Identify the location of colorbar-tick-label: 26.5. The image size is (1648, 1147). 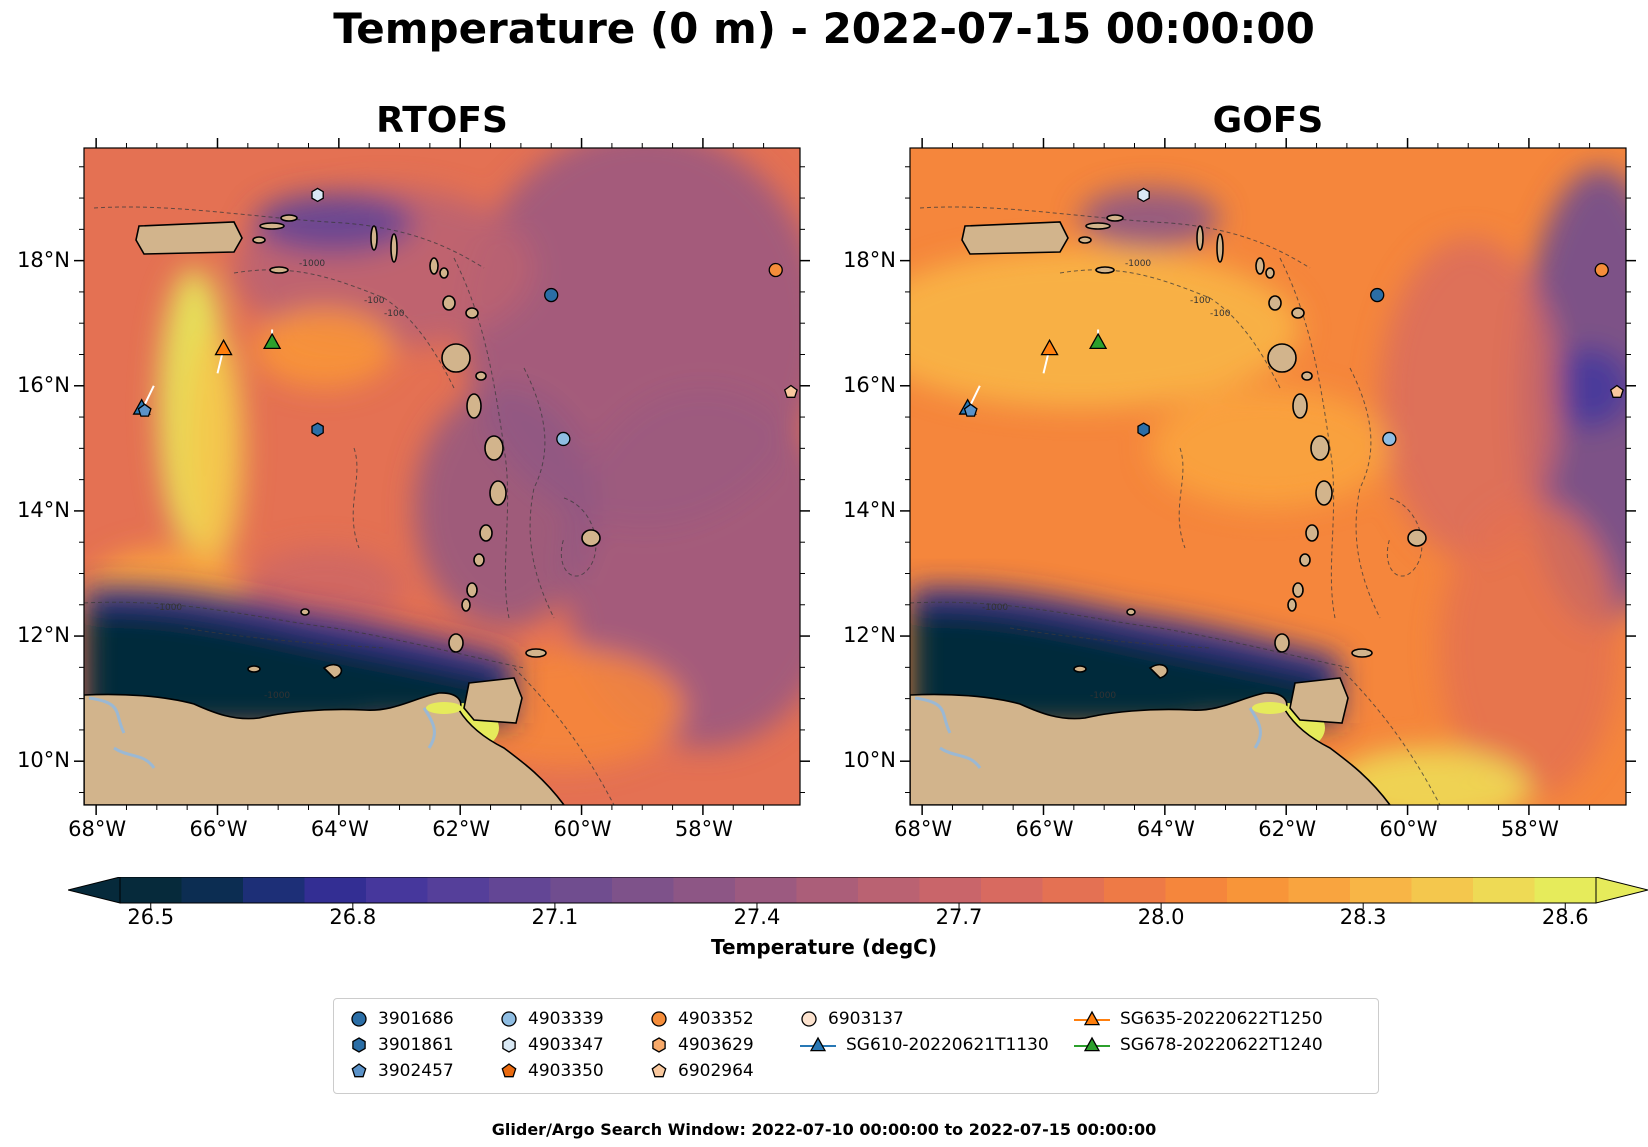
(151, 917).